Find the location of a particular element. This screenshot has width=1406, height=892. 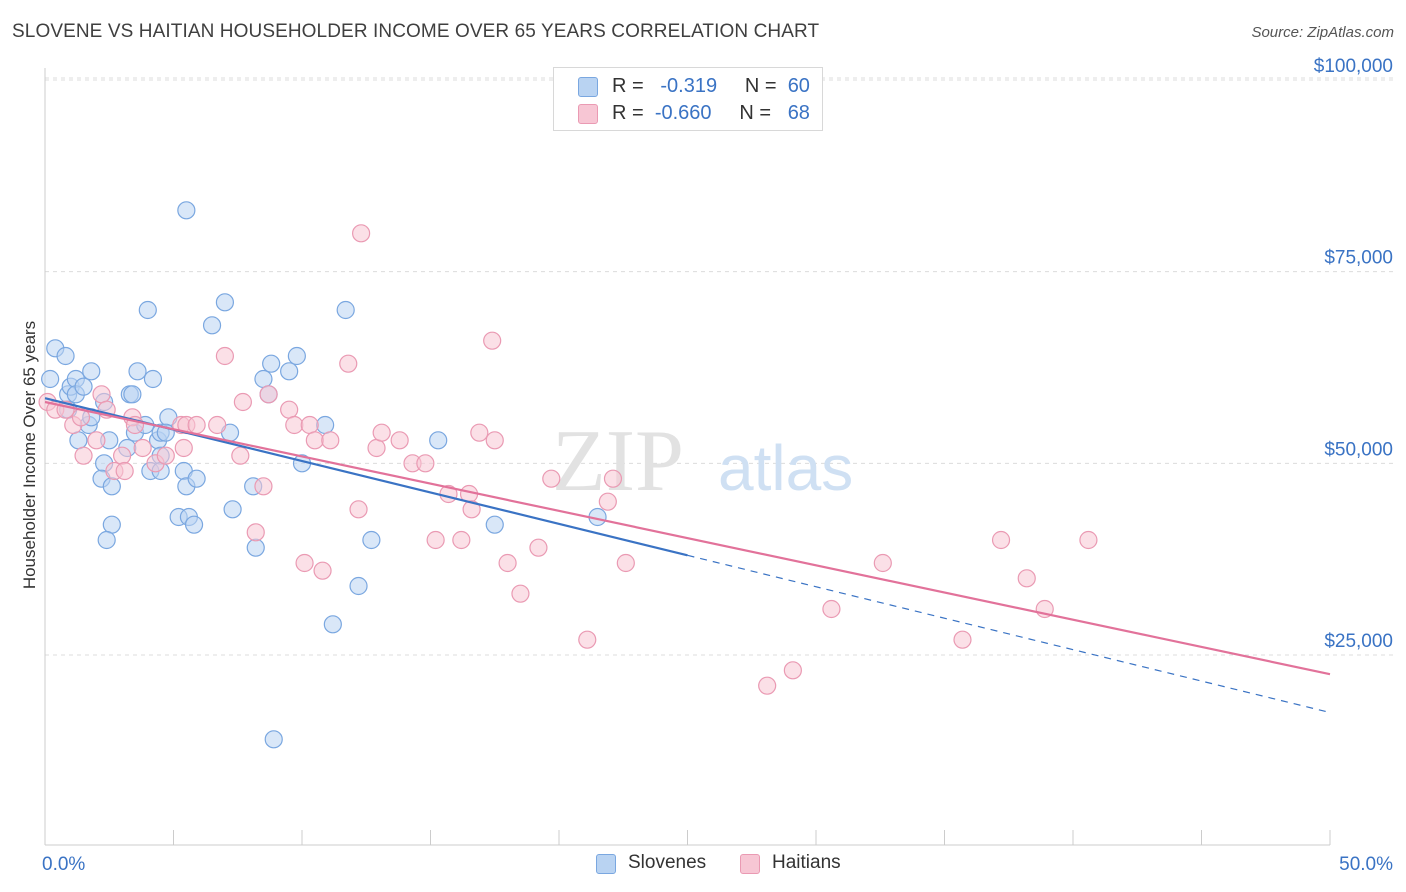

watermark-zip: ZIP is located at coordinates (618, 461).